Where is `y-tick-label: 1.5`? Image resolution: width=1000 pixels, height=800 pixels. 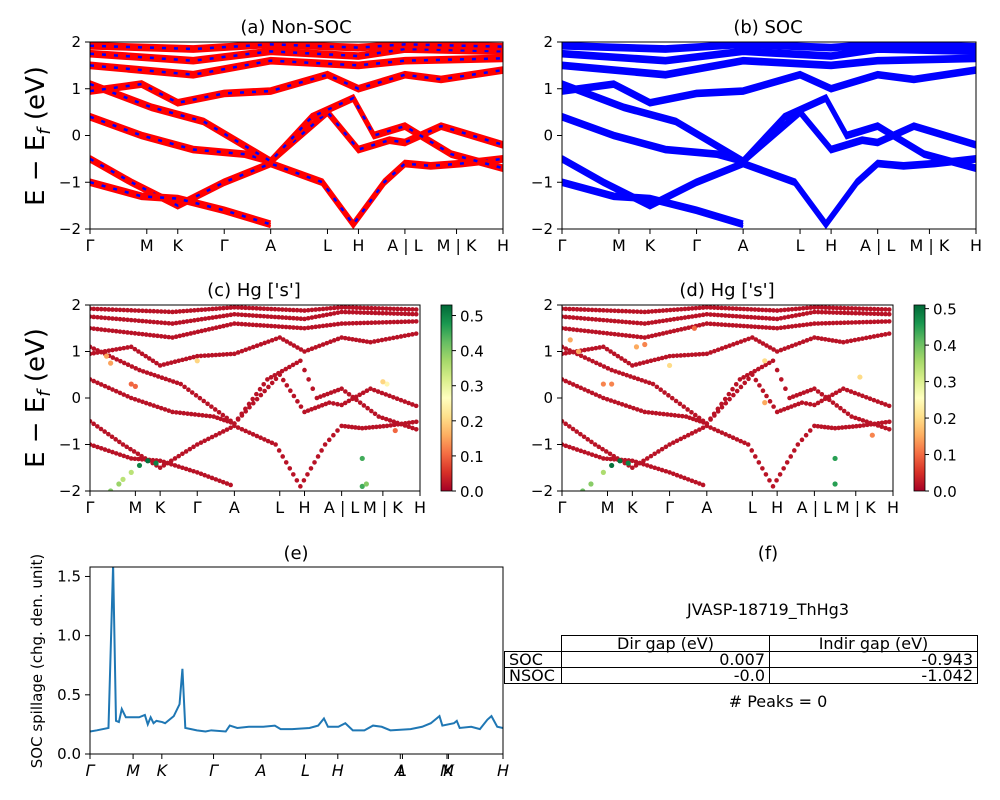
y-tick-label: 1.5 is located at coordinates (69, 576).